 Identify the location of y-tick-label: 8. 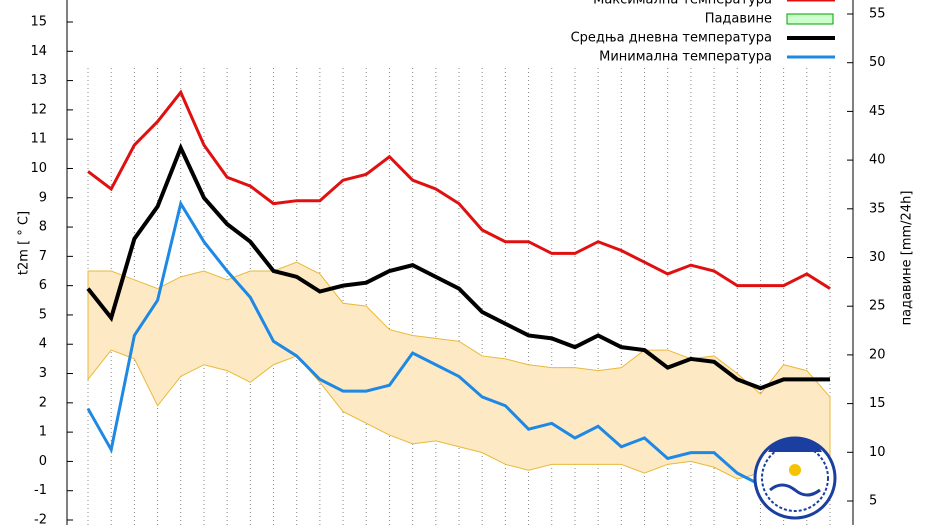
(43, 227).